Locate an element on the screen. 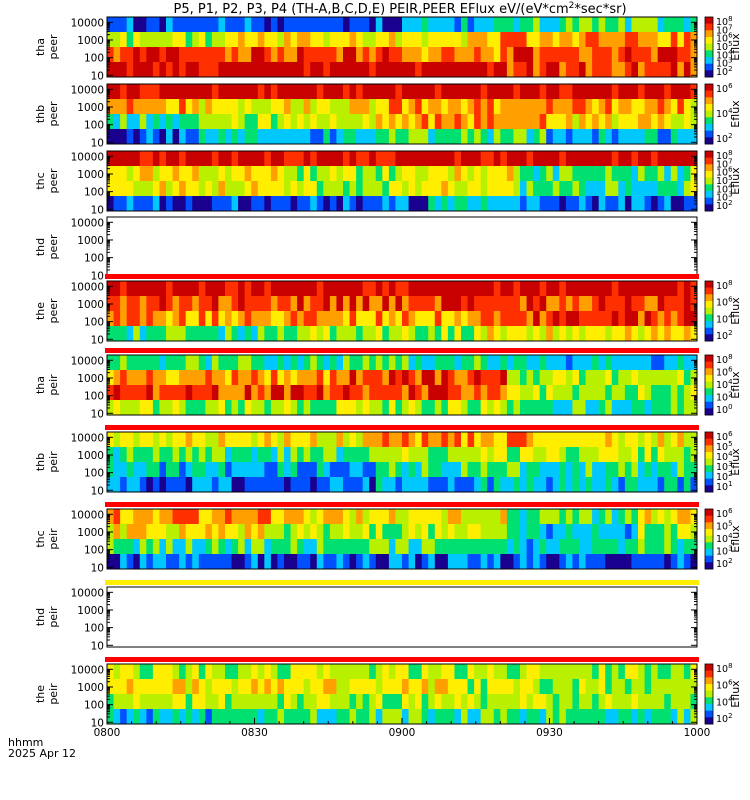  colorbar-tick-label: 10⁶ is located at coordinates (724, 88).